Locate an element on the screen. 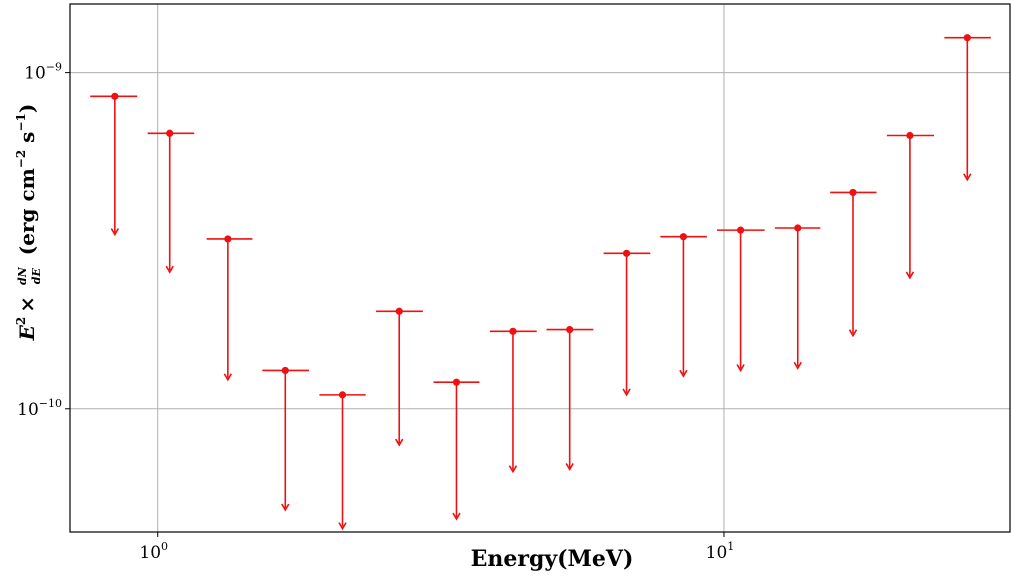 This screenshot has height=576, width=1012. ylabel-units-close: ) is located at coordinates (27, 108).